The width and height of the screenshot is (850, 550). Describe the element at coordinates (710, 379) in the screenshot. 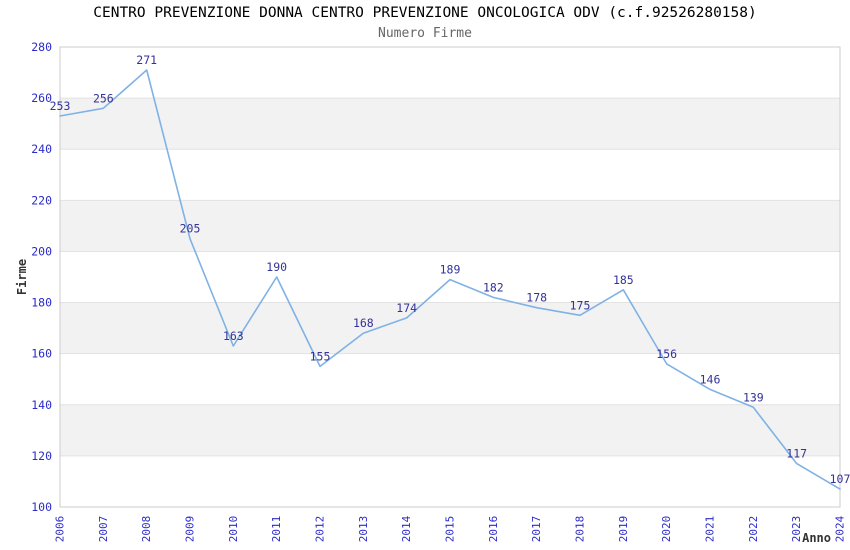

I see `data-point-label: 146` at that location.